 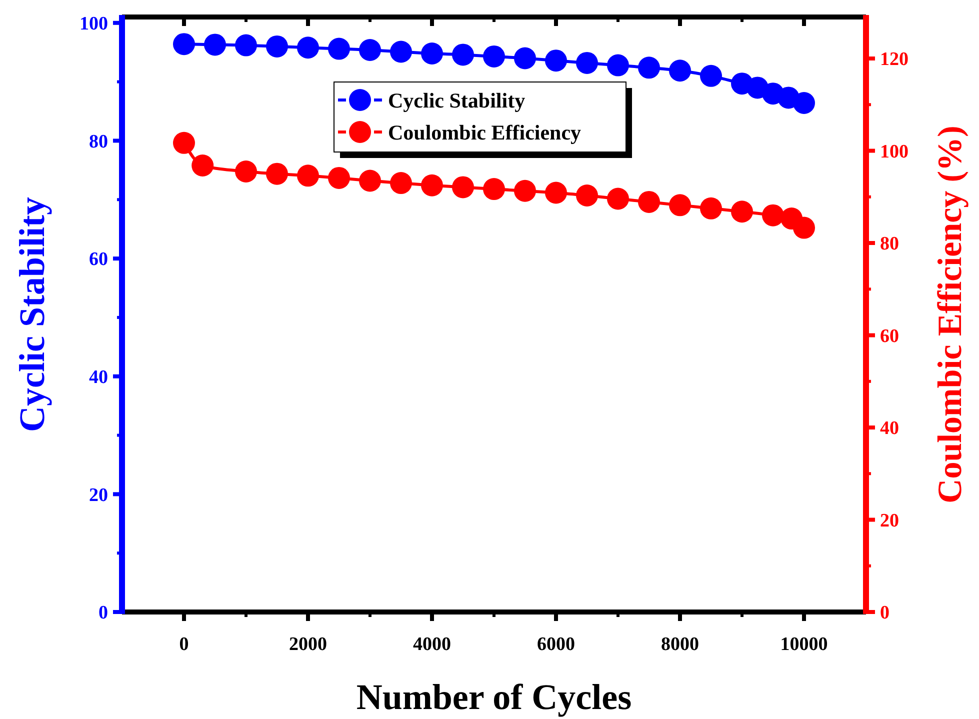 What do you see at coordinates (457, 100) in the screenshot?
I see `legend-label: Cyclic Stability` at bounding box center [457, 100].